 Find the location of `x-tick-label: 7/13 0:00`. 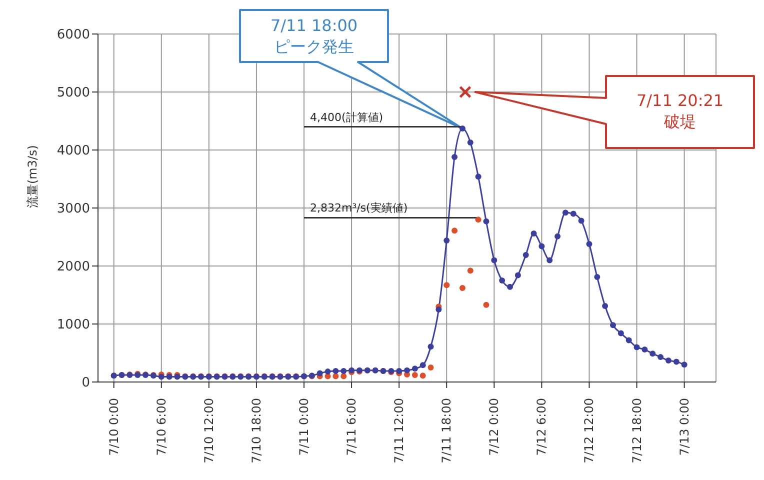

x-tick-label: 7/13 0:00 is located at coordinates (684, 427).